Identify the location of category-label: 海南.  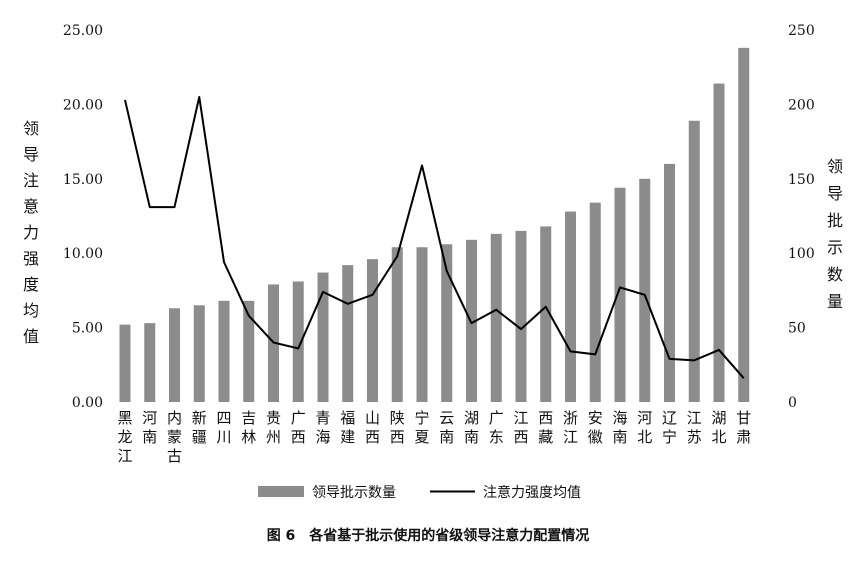
(619, 427).